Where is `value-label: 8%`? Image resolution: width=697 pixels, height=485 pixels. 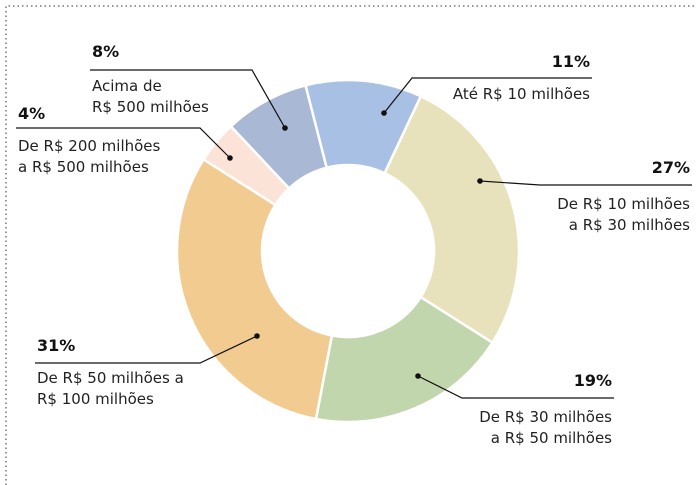
value-label: 8% is located at coordinates (106, 51).